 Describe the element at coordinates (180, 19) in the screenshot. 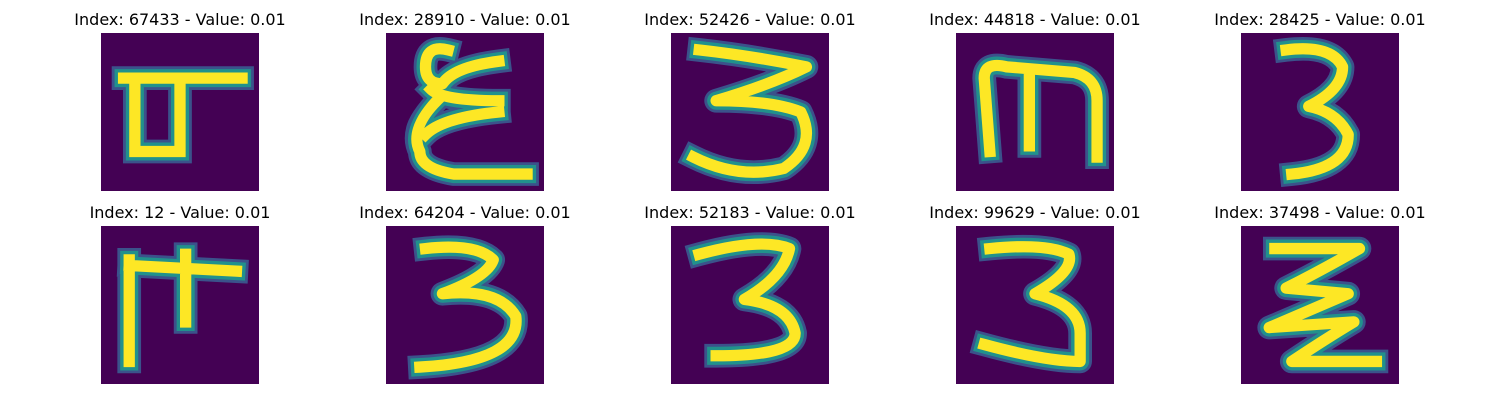

I see `panel-title: Index: 67433 - Value: 0.01` at that location.